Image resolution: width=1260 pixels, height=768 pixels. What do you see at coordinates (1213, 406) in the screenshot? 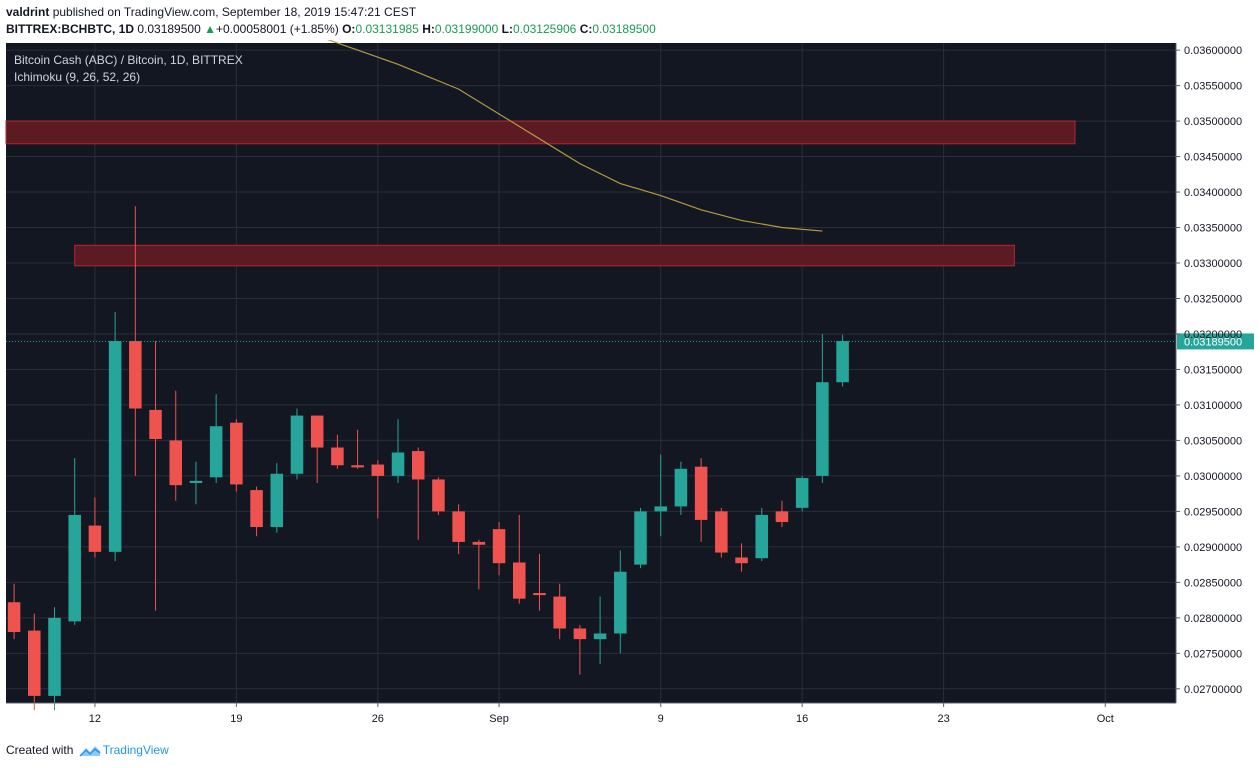
I see `y-tick-label: 0.03100000` at bounding box center [1213, 406].